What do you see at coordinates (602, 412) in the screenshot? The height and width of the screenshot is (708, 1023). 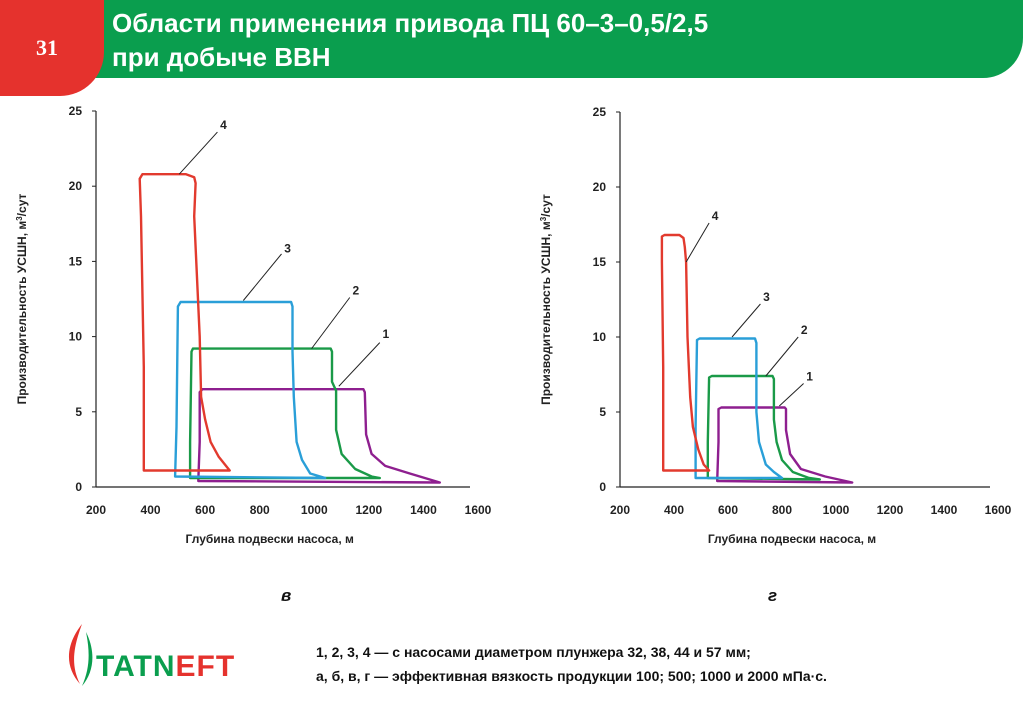 I see `right-y-tick-label: 5` at bounding box center [602, 412].